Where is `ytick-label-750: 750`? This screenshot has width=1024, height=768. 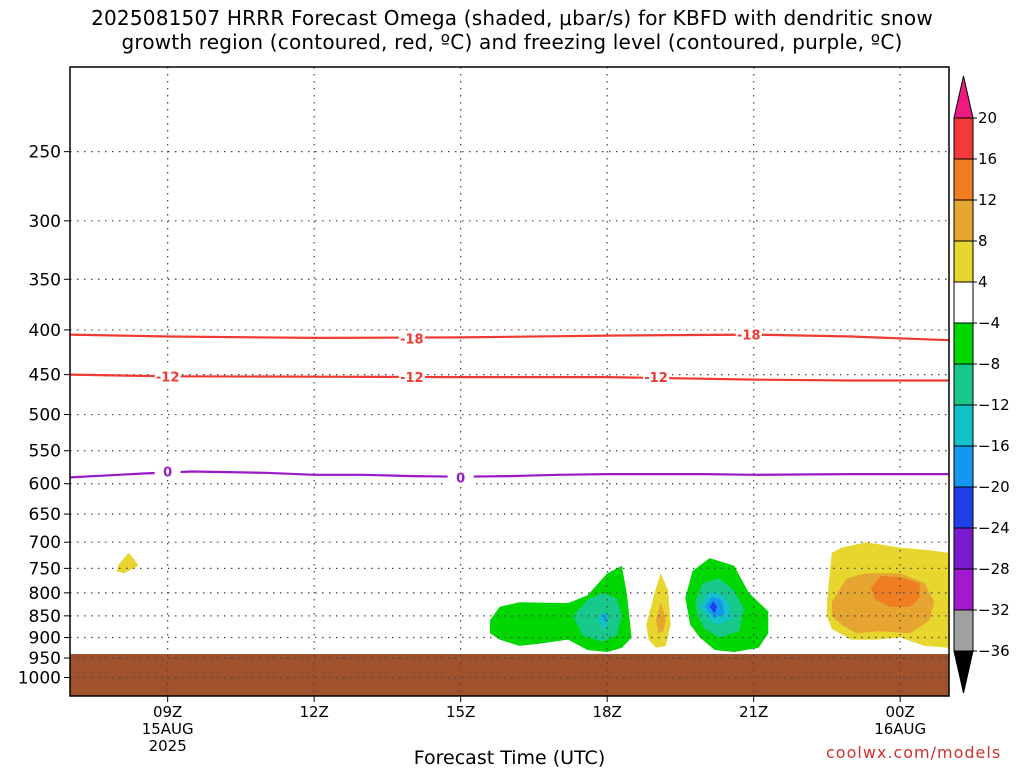
ytick-label-750: 750 is located at coordinates (45, 569).